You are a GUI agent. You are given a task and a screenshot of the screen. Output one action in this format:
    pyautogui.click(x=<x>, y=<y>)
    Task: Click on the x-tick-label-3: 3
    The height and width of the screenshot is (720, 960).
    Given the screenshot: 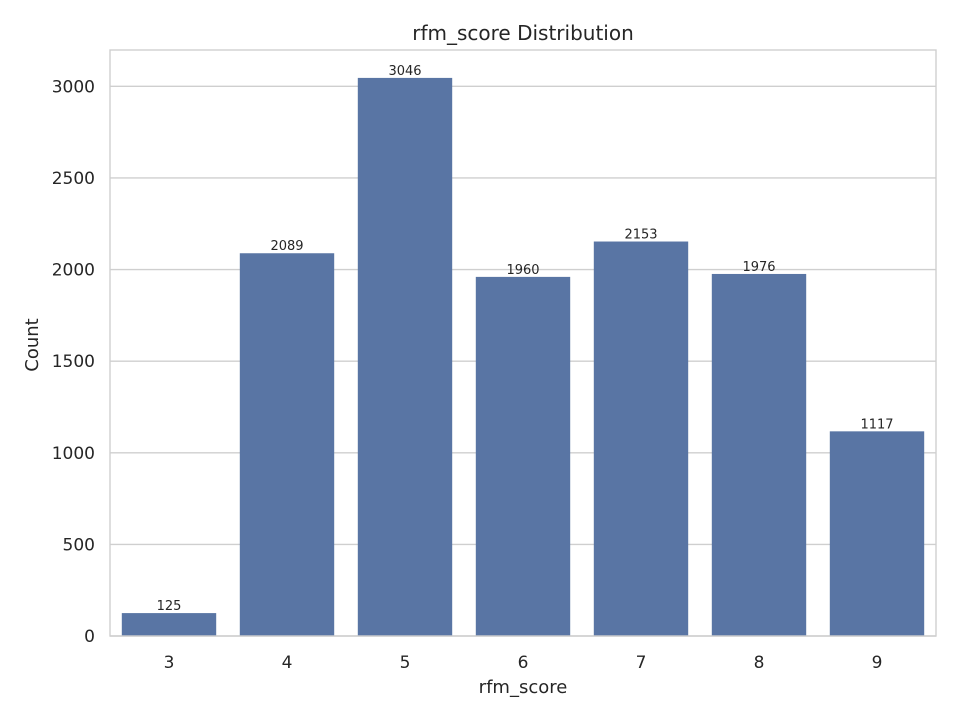 What is the action you would take?
    pyautogui.click(x=169, y=663)
    